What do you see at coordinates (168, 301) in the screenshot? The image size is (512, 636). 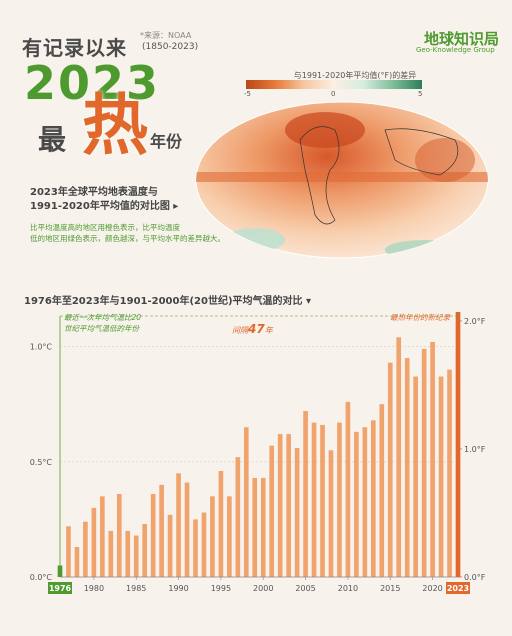 I see `chart-section-title: 1976年至2023年与1901-2000年(20世纪)平均气温的对比 ▾` at bounding box center [168, 301].